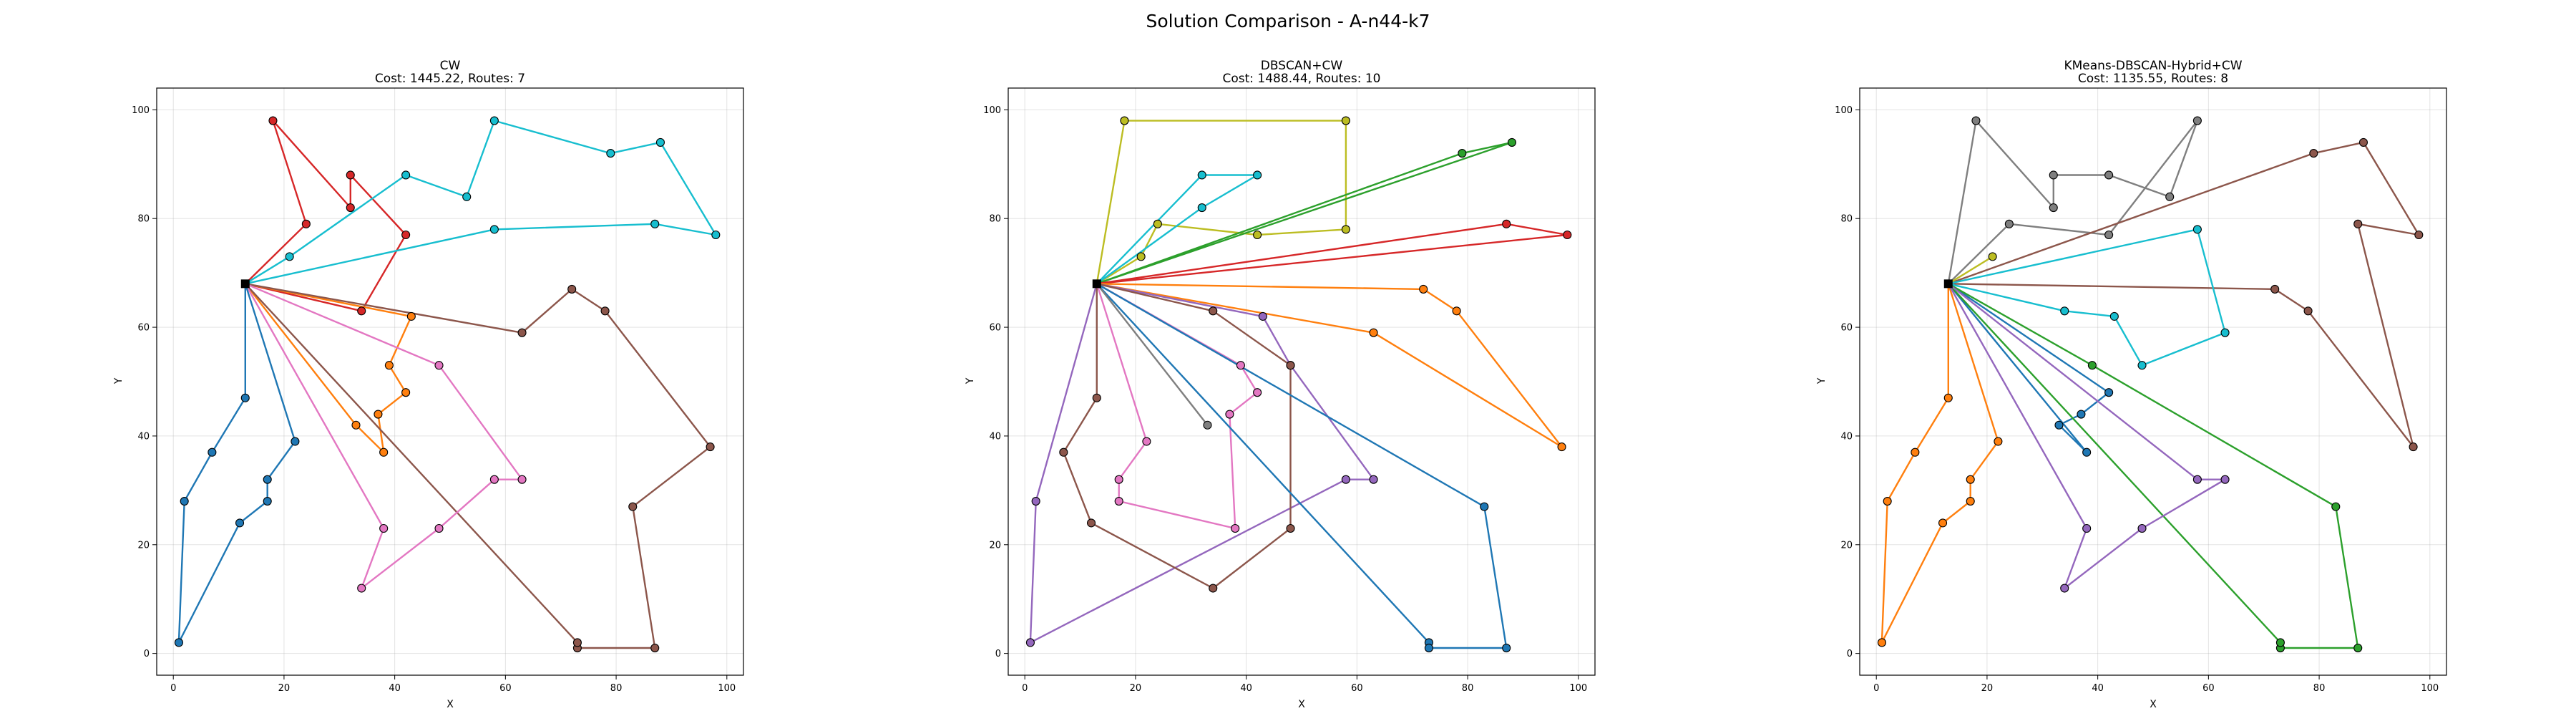 Image resolution: width=2576 pixels, height=716 pixels. I want to click on panel-subtitle: Cost: 1488.44, Routes: 10, so click(1302, 79).